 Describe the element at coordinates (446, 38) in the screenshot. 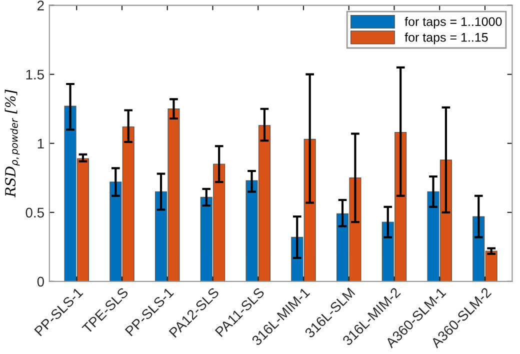

I see `legend-label: for taps = 1..15` at that location.